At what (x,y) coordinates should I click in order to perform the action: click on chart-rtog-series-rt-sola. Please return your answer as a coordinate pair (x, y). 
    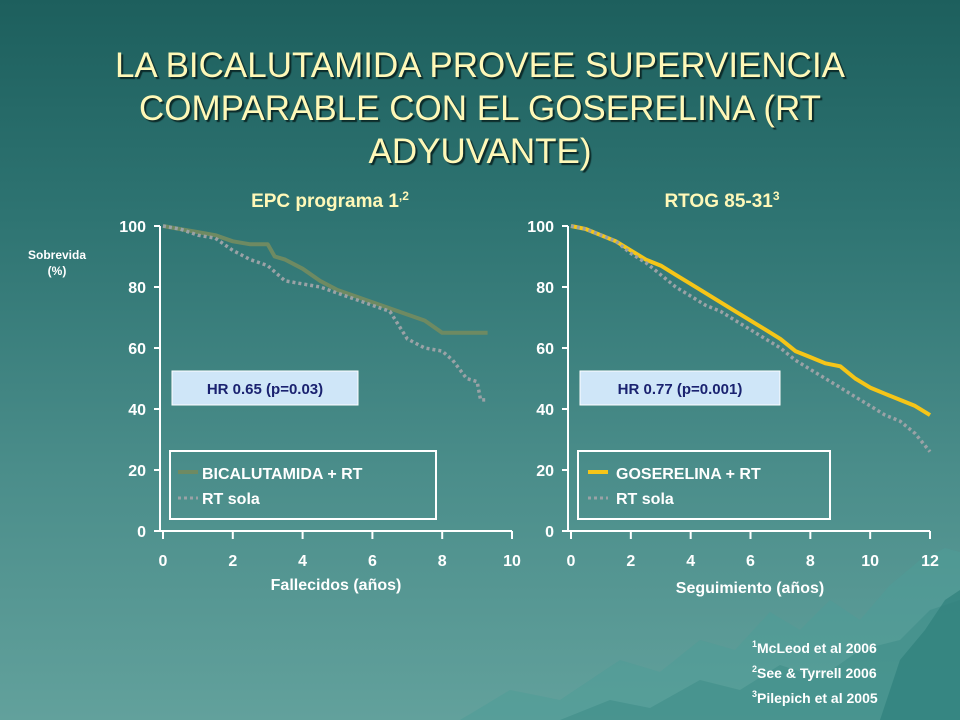
    Looking at the image, I should click on (751, 338).